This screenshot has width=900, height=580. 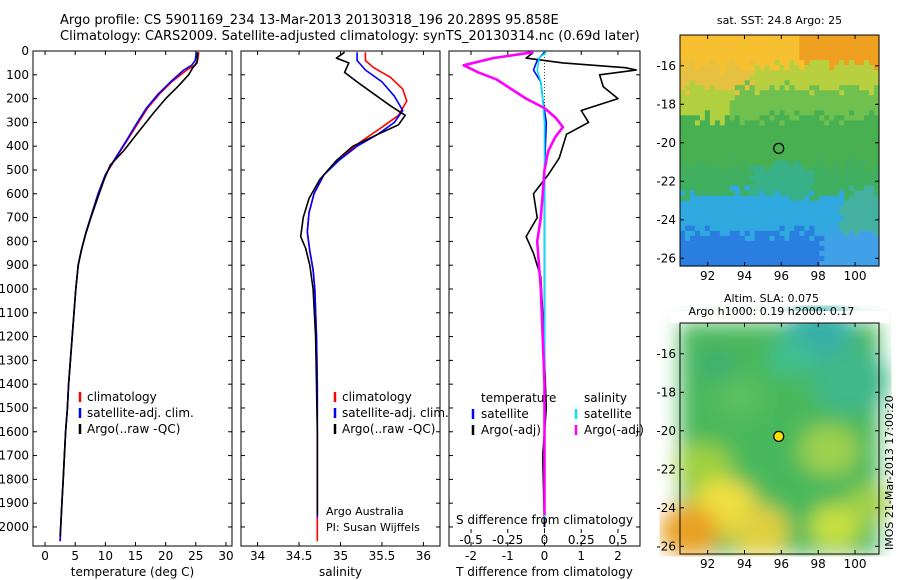 I want to click on series-line-s-argo-adj-, so click(x=513, y=283).